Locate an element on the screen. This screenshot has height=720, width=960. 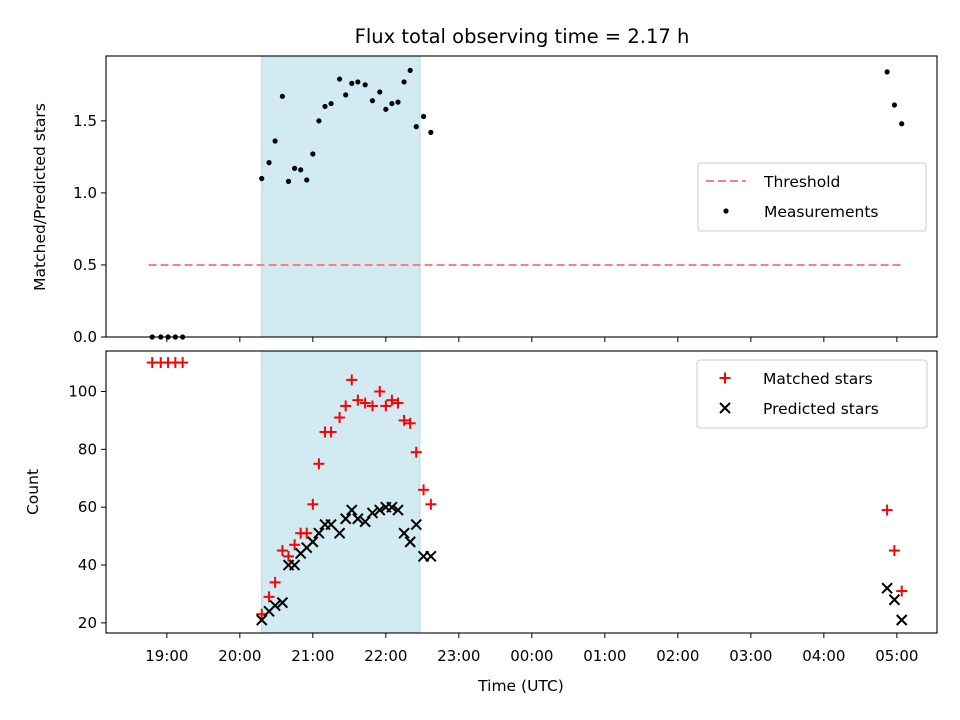
y-tick-label: 1.0 is located at coordinates (85, 193).